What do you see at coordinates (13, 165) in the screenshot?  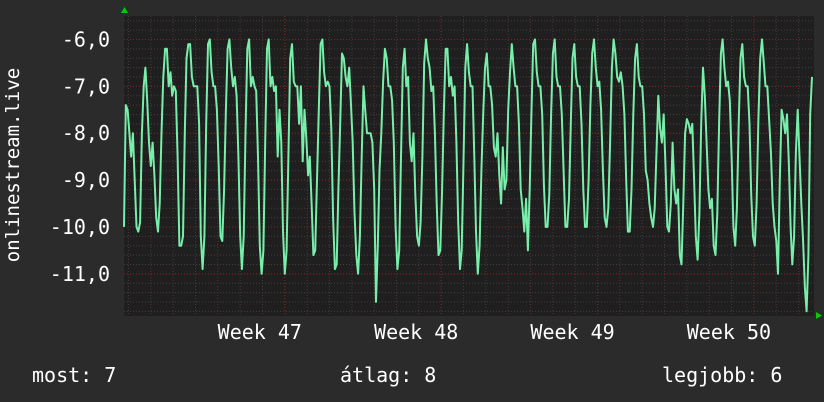 I see `y-axis-label: onlinestream.live` at bounding box center [13, 165].